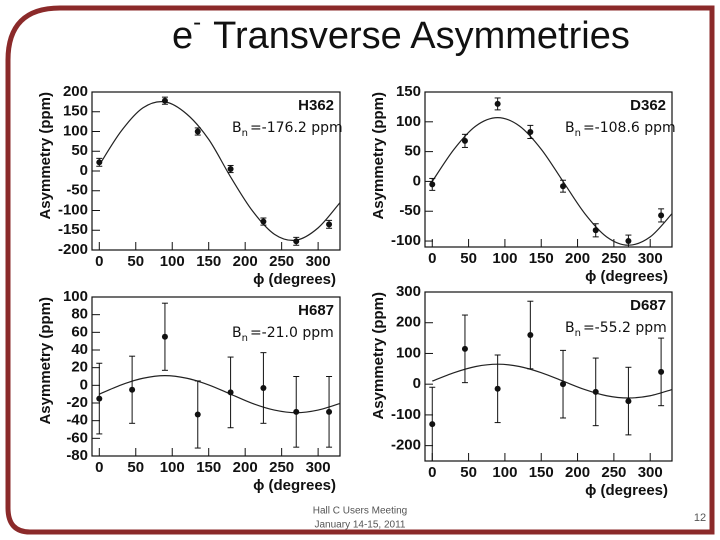  I want to click on histogram-name: D687, so click(648, 305).